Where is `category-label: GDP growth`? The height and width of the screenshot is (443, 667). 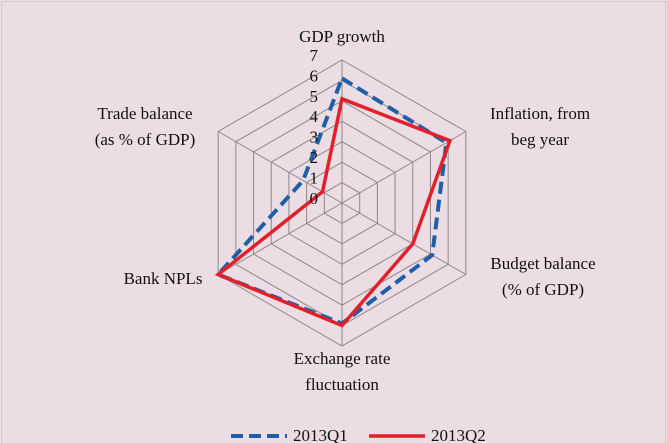
category-label: GDP growth is located at coordinates (342, 36).